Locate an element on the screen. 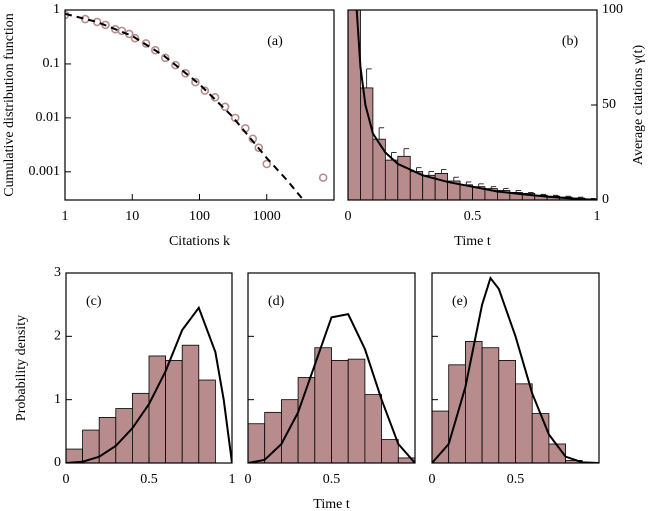 The width and height of the screenshot is (654, 511). y-axis-label: Probability density is located at coordinates (21, 368).